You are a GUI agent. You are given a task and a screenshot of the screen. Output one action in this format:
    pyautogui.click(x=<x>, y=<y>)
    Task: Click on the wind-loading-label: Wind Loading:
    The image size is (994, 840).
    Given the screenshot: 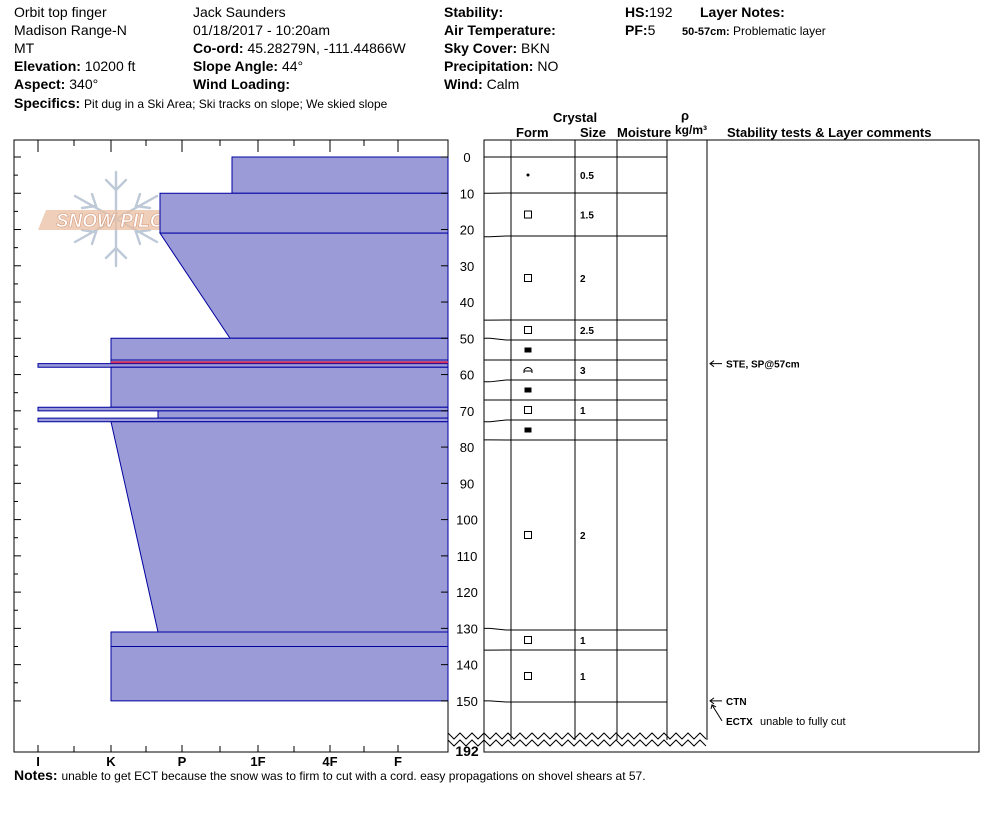 What is the action you would take?
    pyautogui.click(x=242, y=84)
    